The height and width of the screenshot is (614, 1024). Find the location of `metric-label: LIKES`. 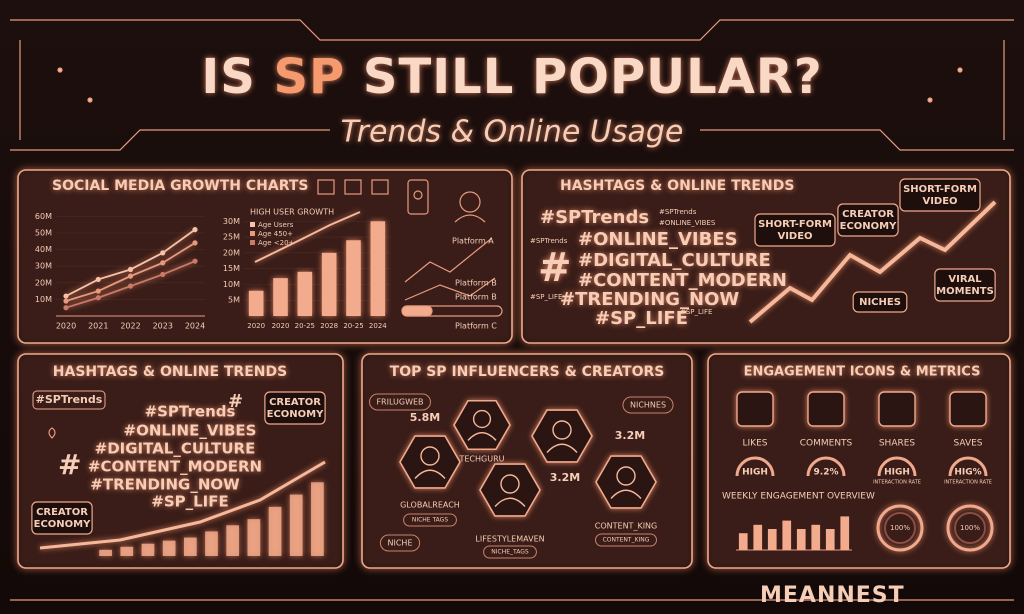

metric-label: LIKES is located at coordinates (755, 444).